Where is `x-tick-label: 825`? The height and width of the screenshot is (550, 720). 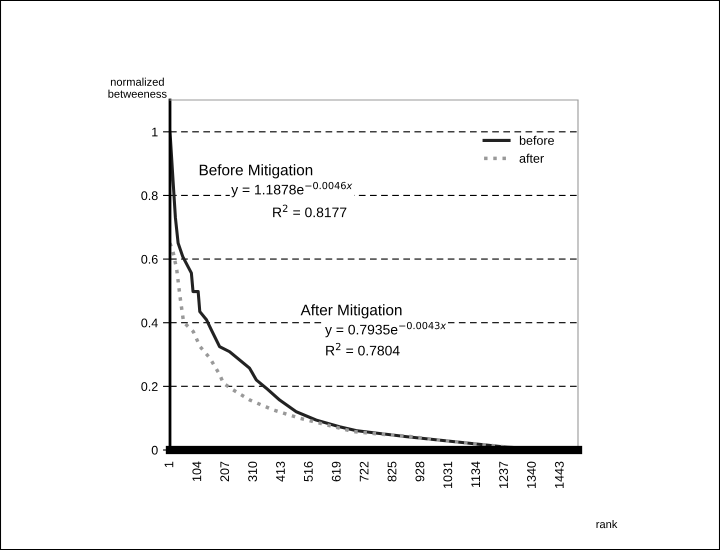
x-tick-label: 825 is located at coordinates (392, 472).